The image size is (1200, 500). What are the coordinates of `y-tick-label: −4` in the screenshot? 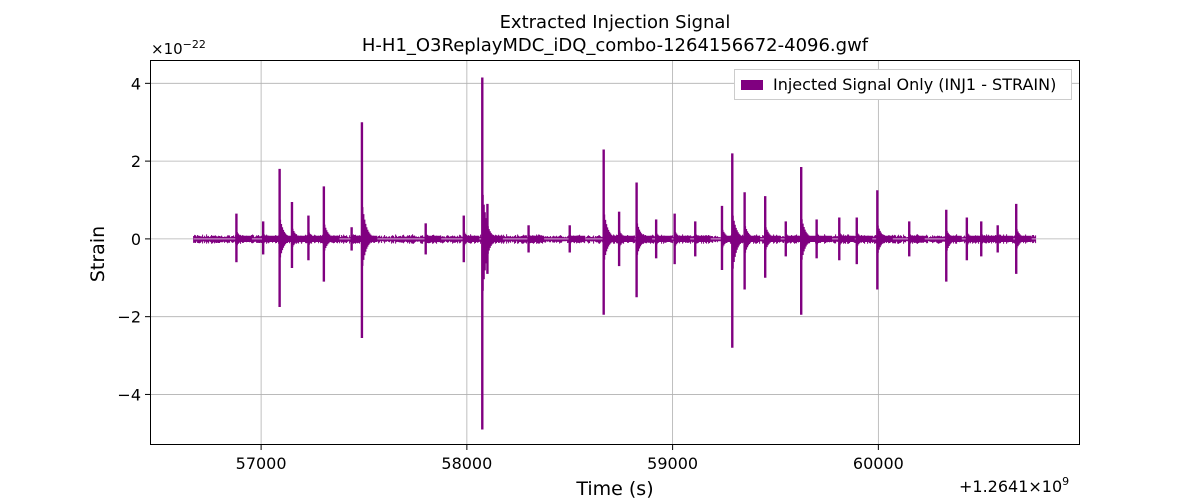 It's located at (129, 394).